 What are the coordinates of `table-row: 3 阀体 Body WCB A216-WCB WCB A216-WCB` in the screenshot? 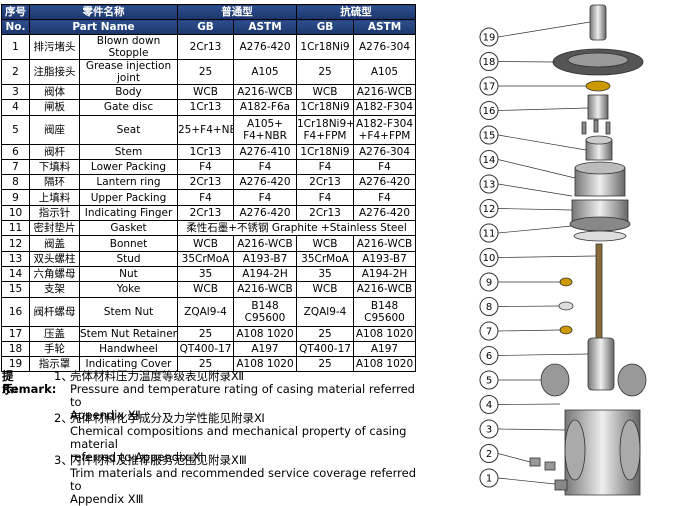 It's located at (208, 92).